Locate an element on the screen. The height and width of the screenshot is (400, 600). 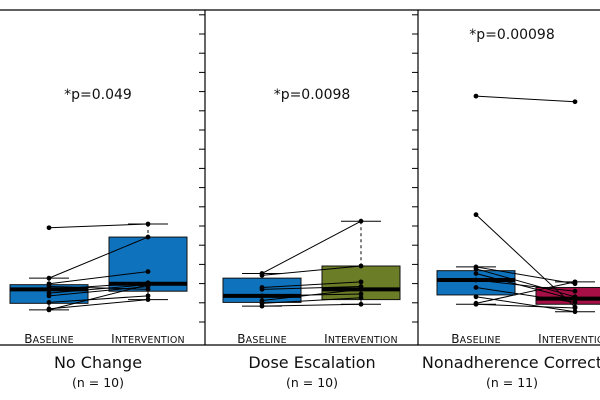
p-value-label: *p=0.00098 is located at coordinates (512, 35).